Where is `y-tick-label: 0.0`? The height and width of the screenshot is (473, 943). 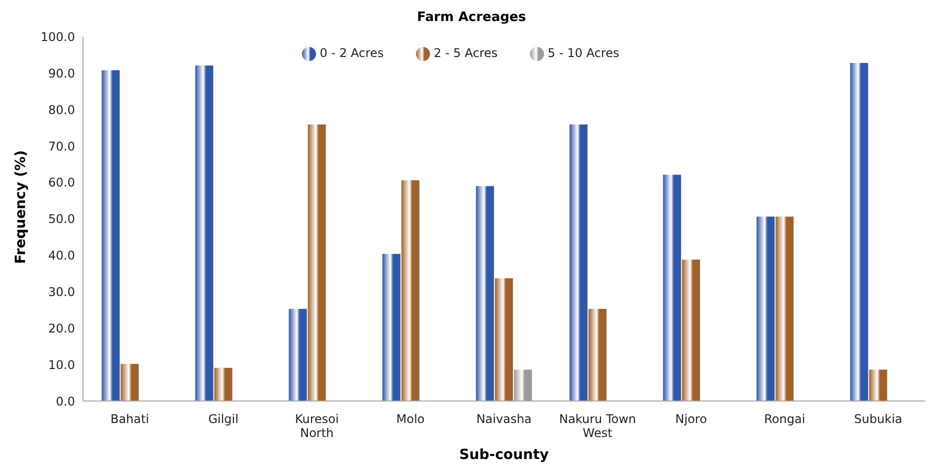 y-tick-label: 0.0 is located at coordinates (65, 401).